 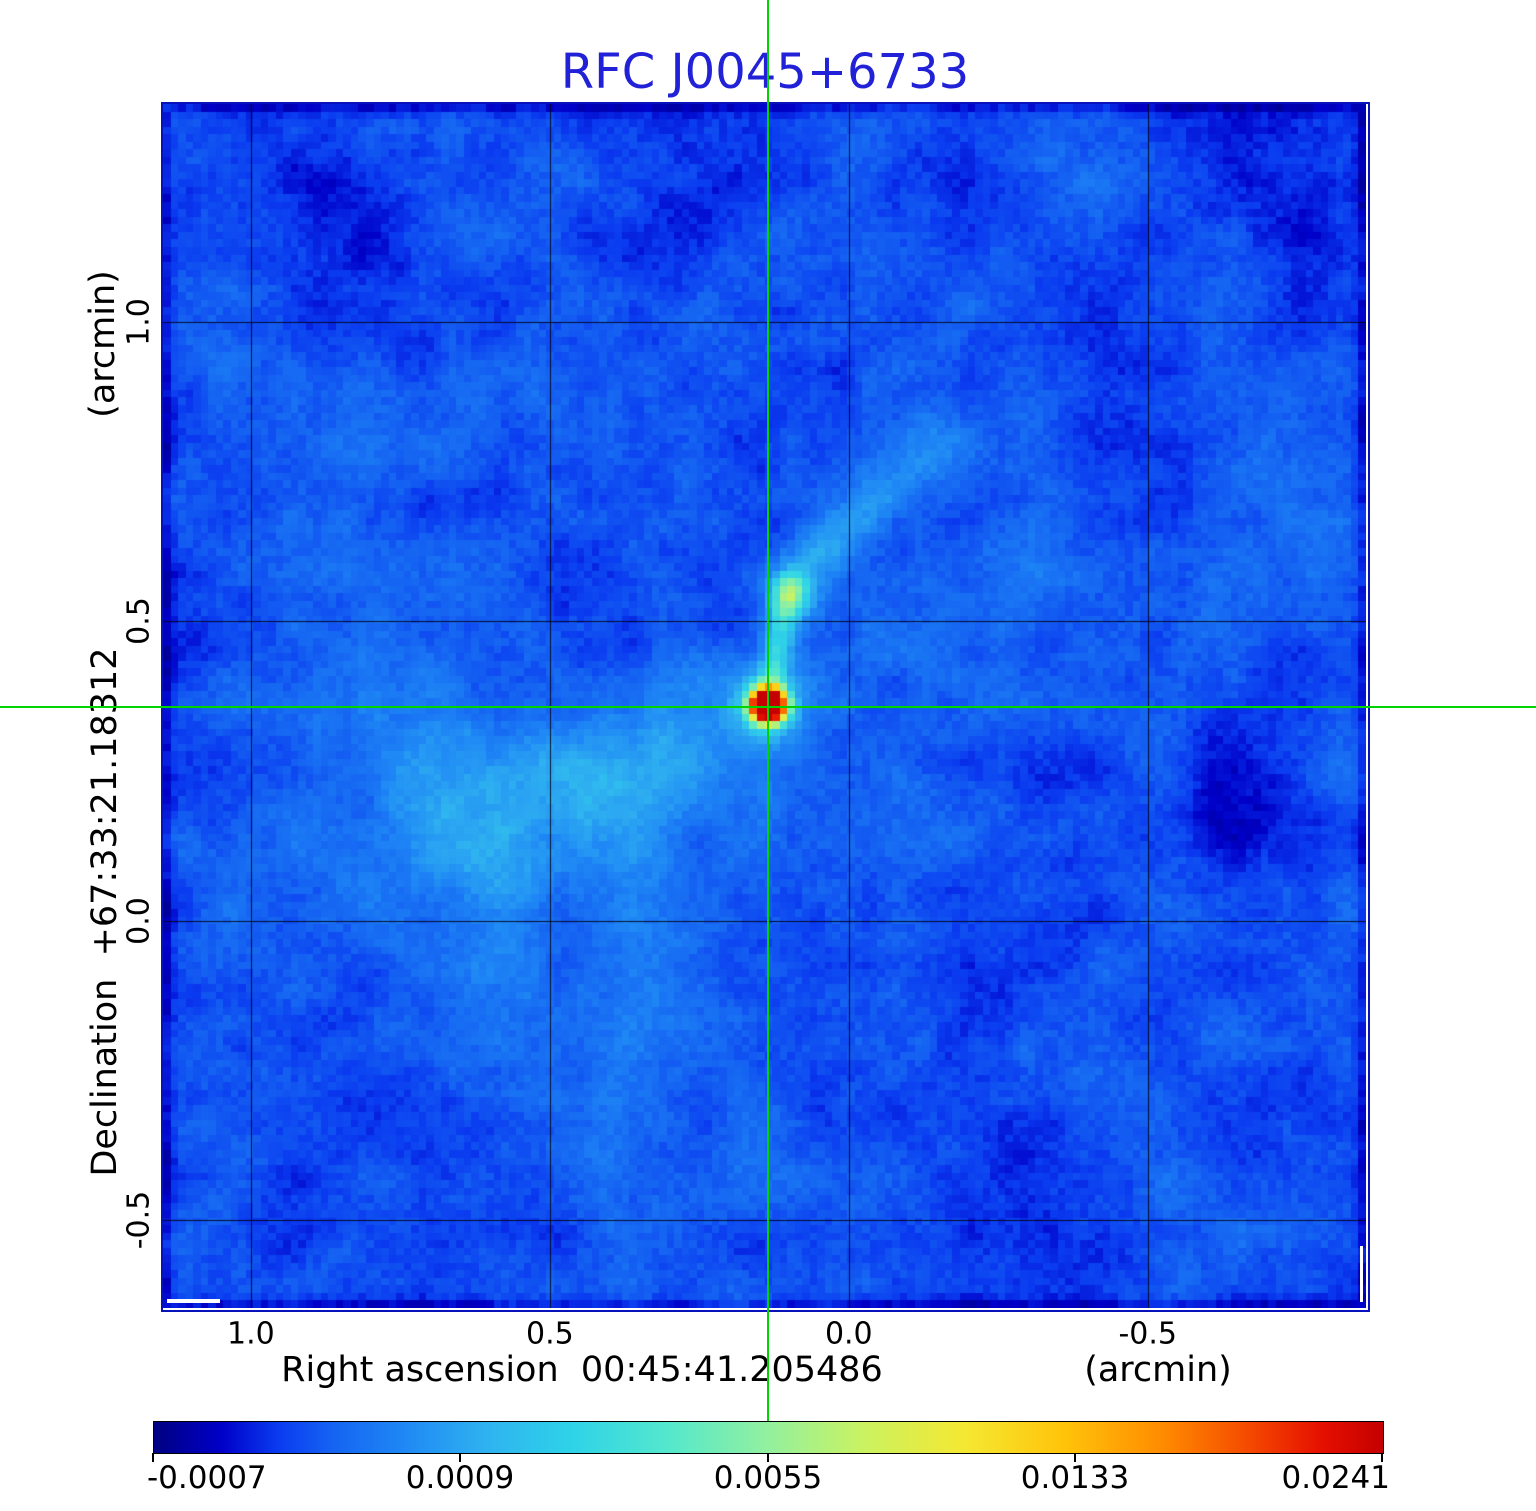 What do you see at coordinates (1075, 1478) in the screenshot?
I see `colorbar-tick-label: 0.0133` at bounding box center [1075, 1478].